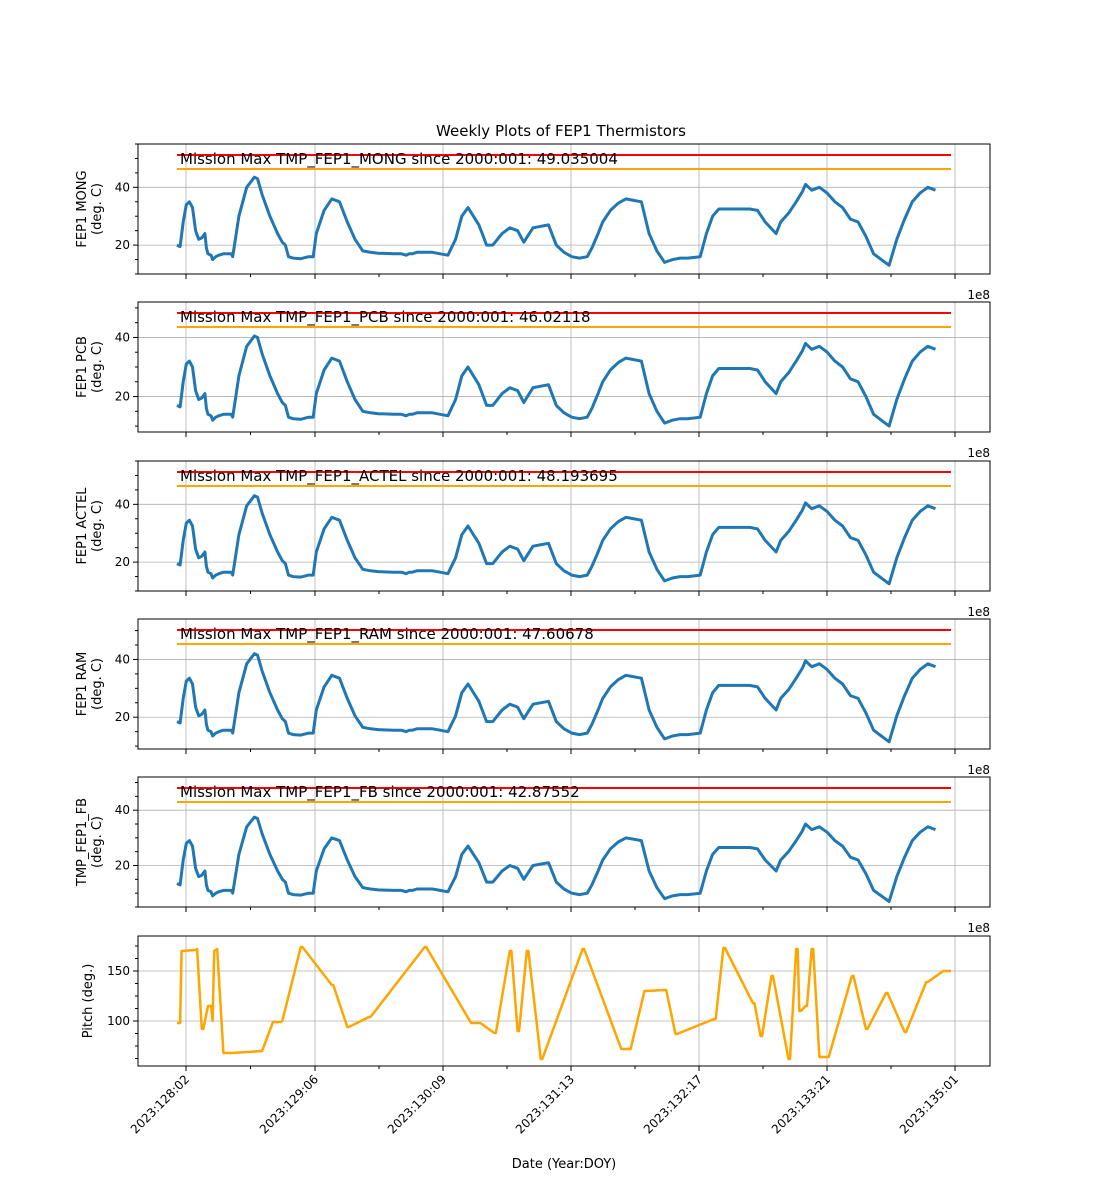  Describe the element at coordinates (417, 1104) in the screenshot. I see `x-tick-label: 2023:130:09` at that location.